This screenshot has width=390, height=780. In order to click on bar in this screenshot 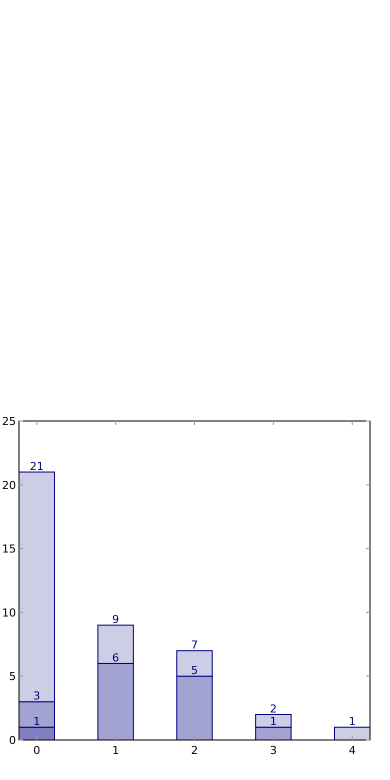, I will do `click(352, 733)`.